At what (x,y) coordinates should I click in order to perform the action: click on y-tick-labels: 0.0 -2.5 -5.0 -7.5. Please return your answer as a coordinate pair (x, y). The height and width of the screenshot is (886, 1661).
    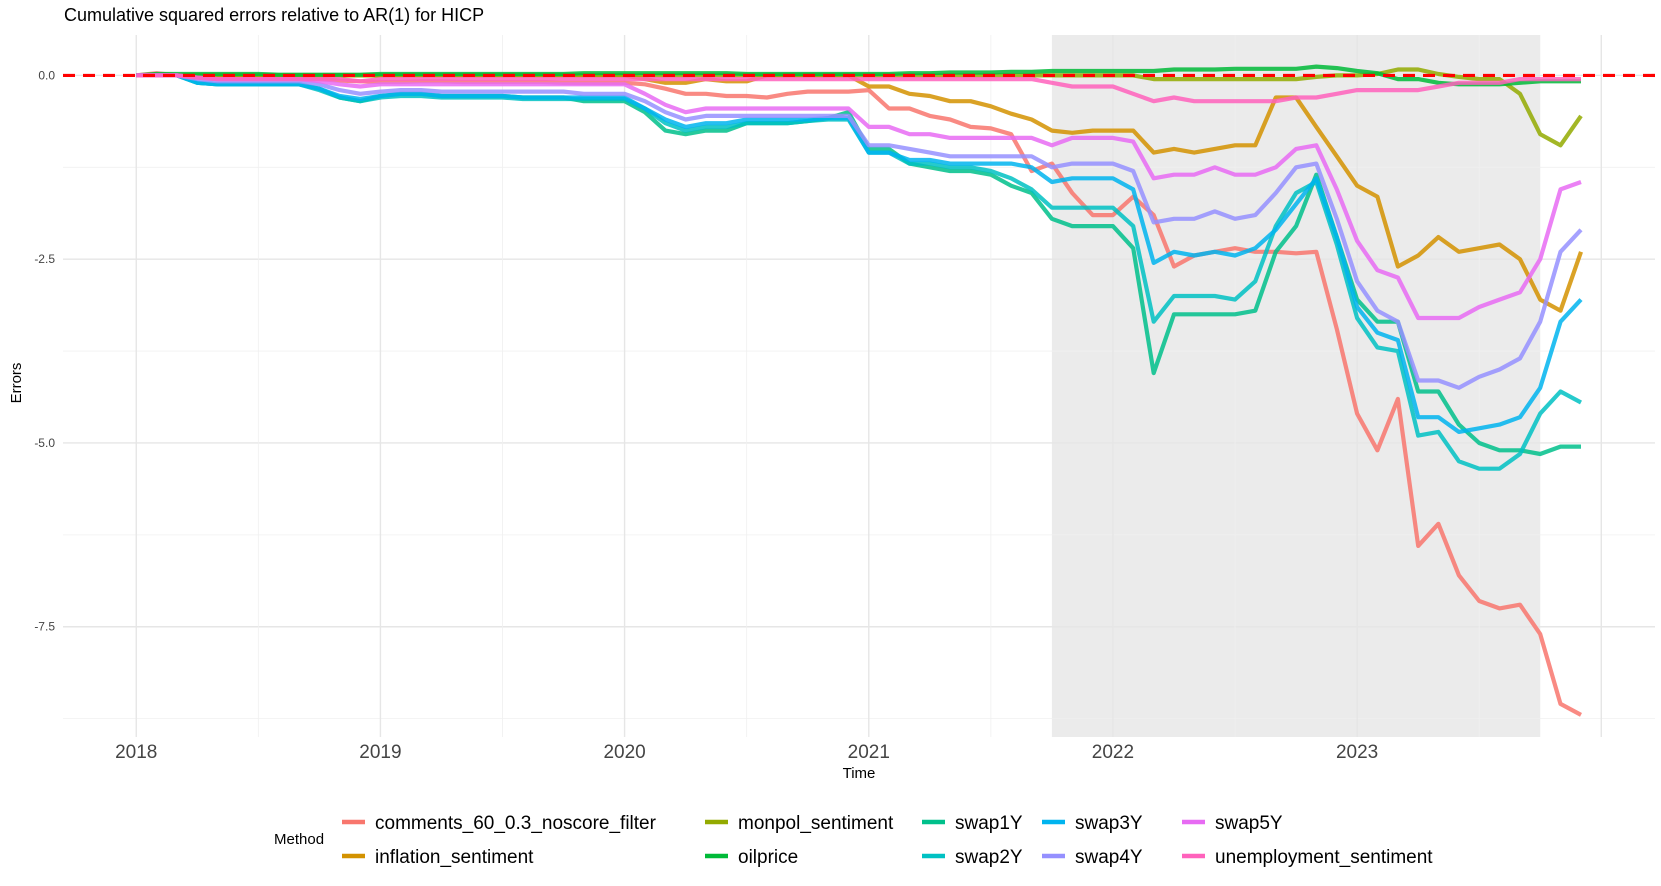
    Looking at the image, I should click on (44, 350).